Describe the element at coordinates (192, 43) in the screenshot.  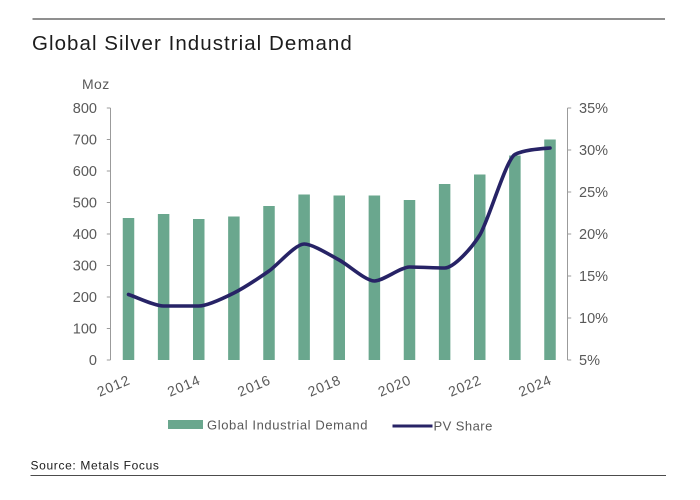
I see `svg-text:Global Silver Industrial Deman: Global Silver Industrial Demand` at that location.